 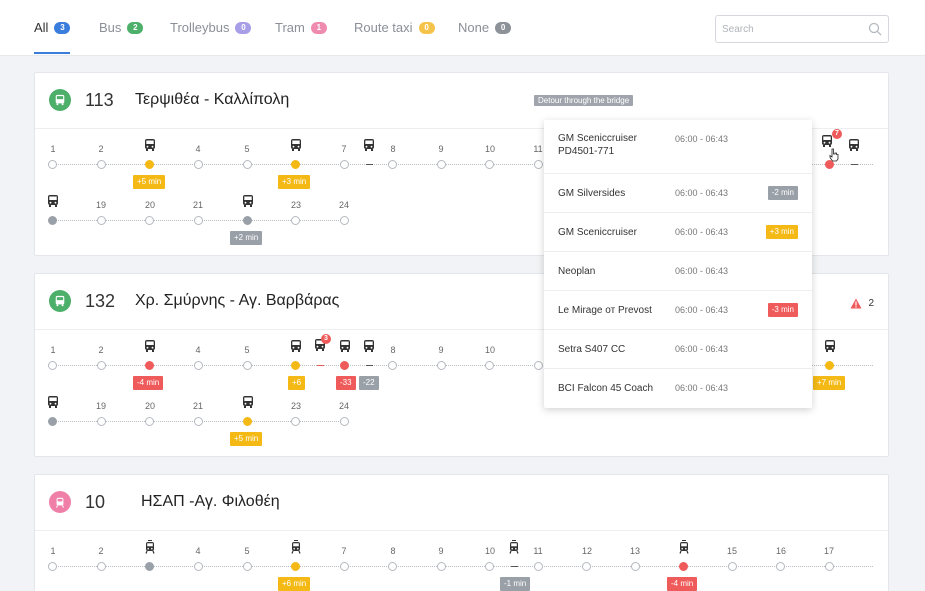 I want to click on alert-indicator: 2, so click(x=862, y=303).